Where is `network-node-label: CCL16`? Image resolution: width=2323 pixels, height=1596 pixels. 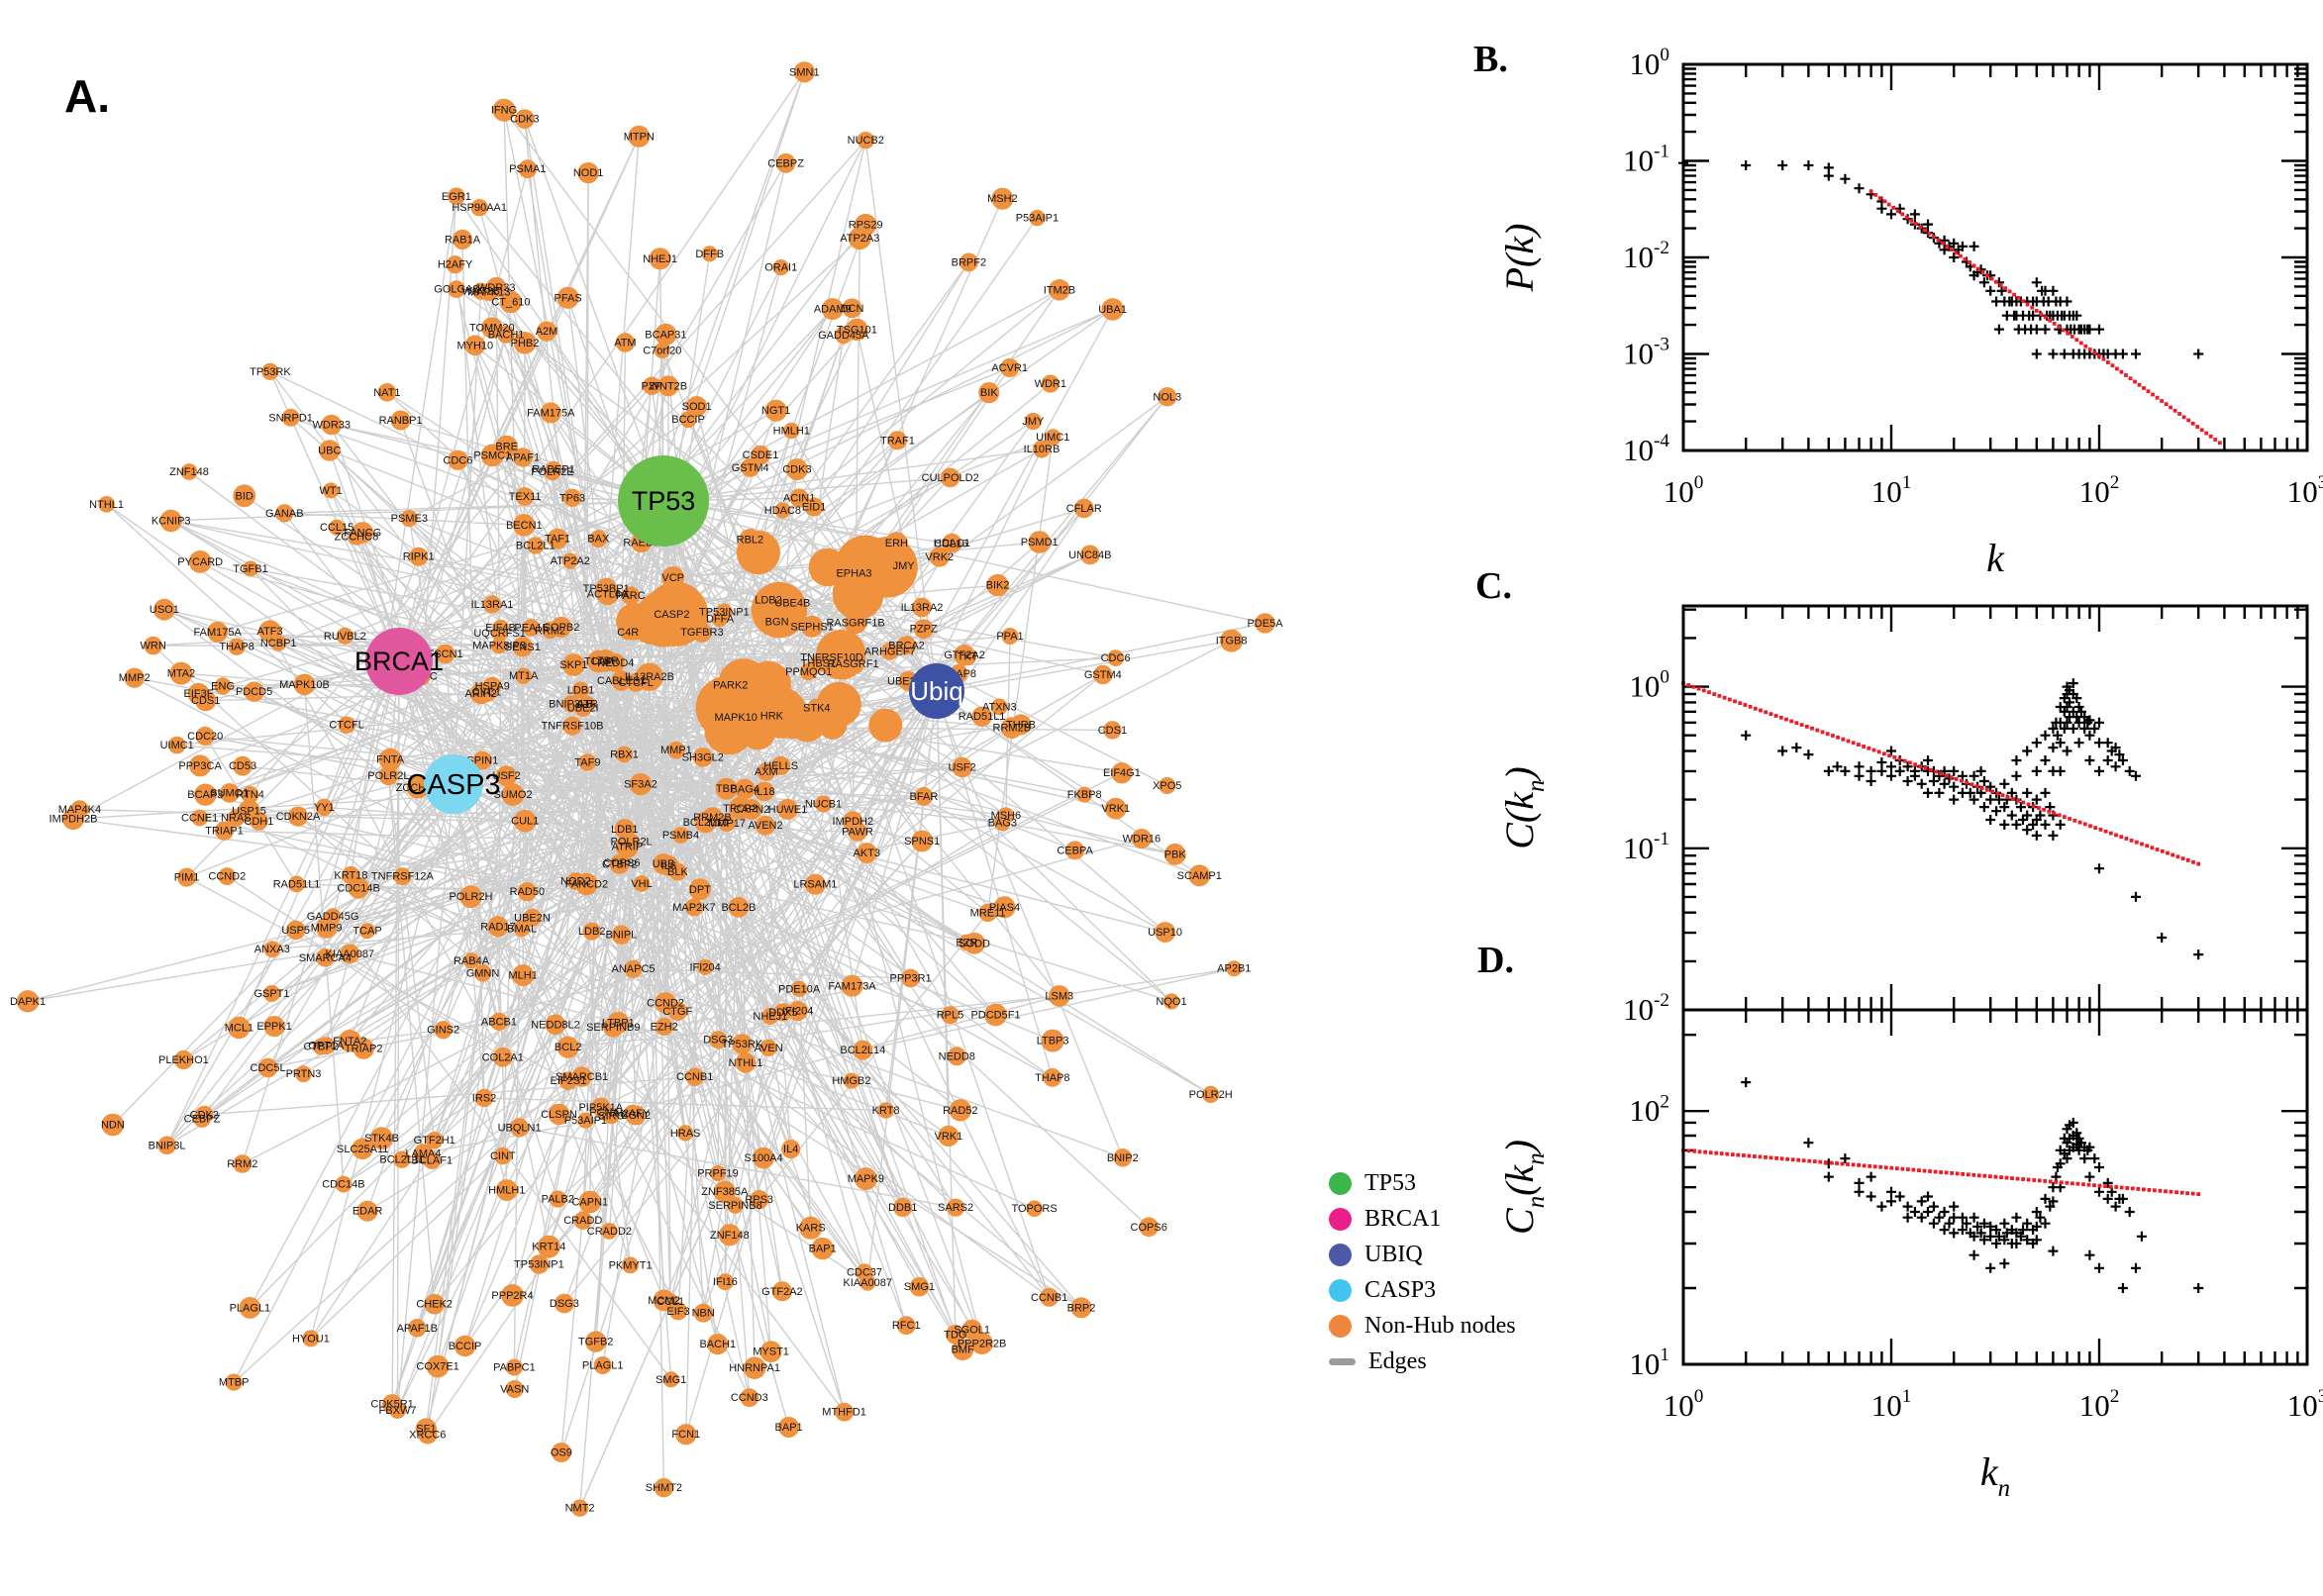 network-node-label: CCL16 is located at coordinates (950, 544).